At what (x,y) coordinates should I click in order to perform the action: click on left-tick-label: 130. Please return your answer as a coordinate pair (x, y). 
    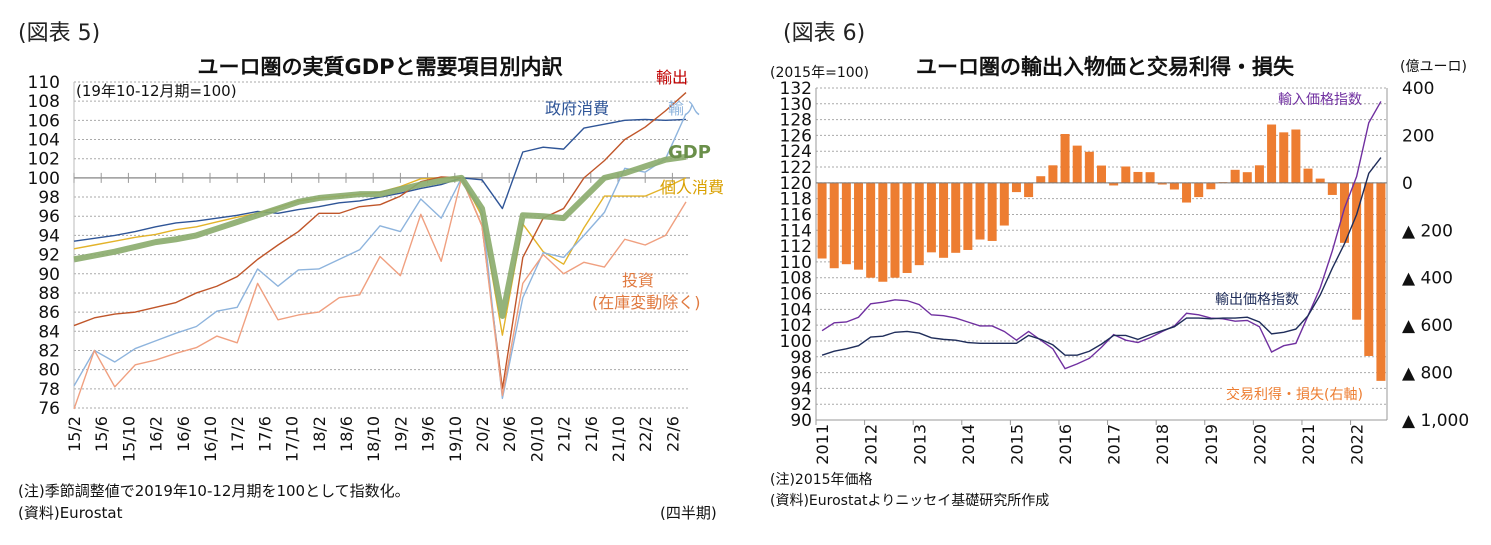
    Looking at the image, I should click on (796, 105).